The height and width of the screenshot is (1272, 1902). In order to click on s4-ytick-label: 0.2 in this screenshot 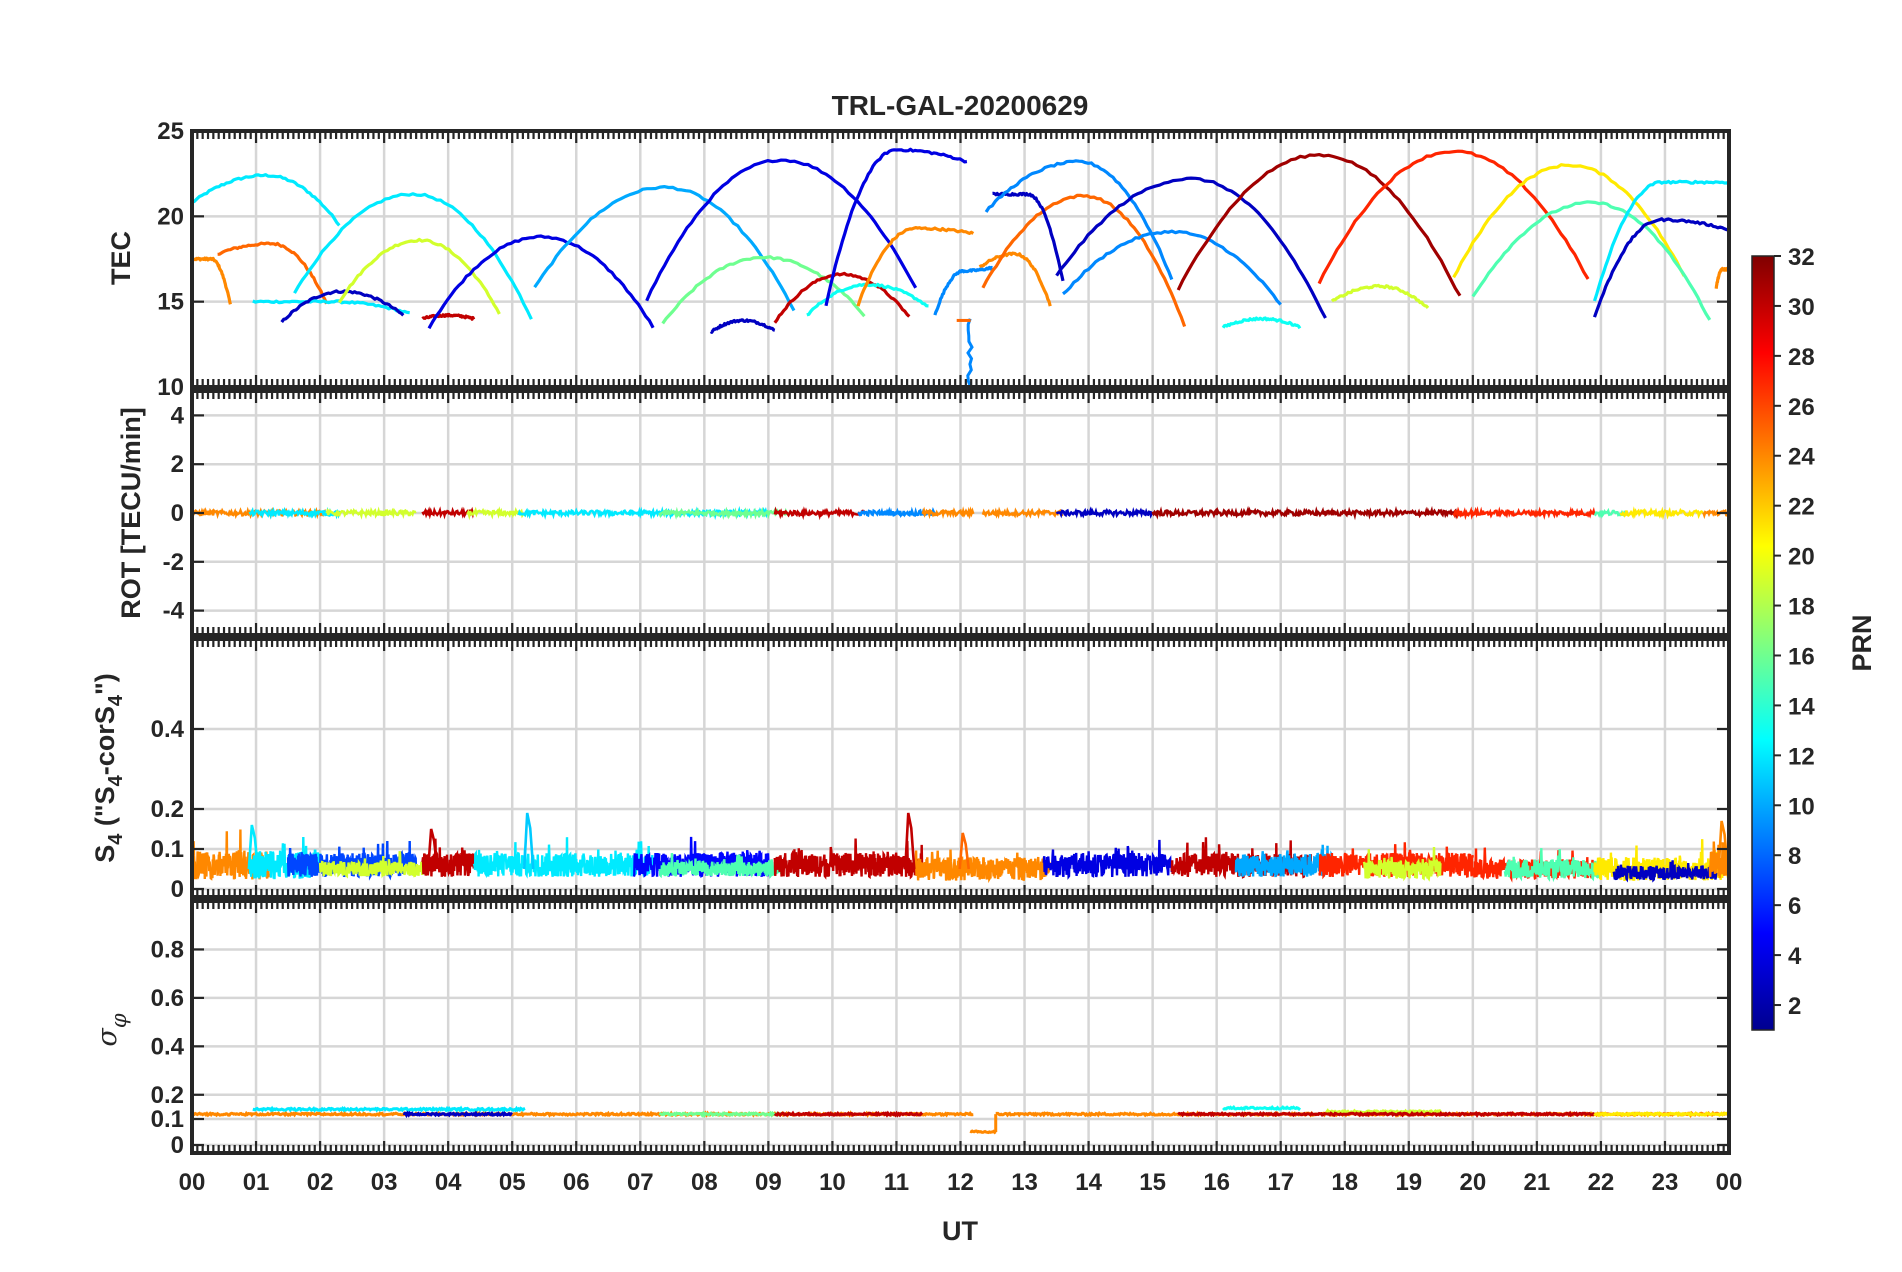, I will do `click(167, 809)`.